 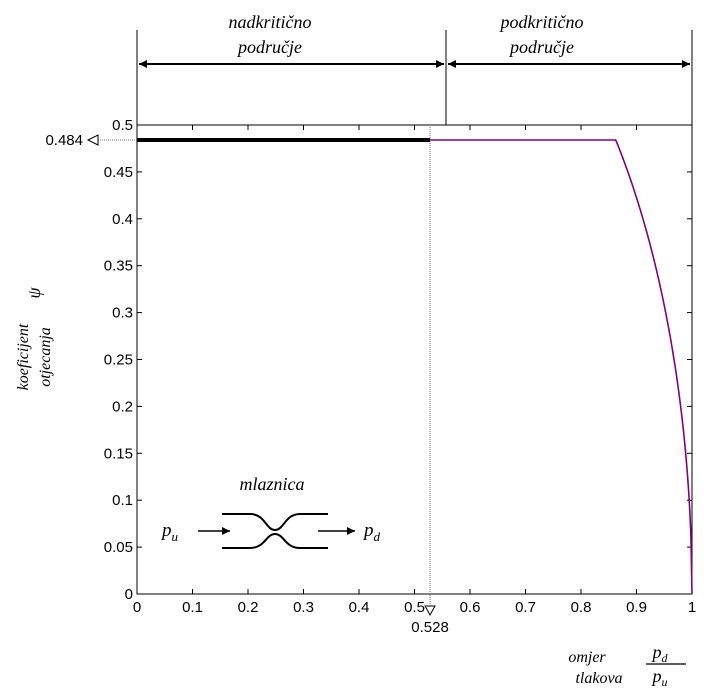 What do you see at coordinates (598, 678) in the screenshot?
I see `x-axis-label-line2: tlakova` at bounding box center [598, 678].